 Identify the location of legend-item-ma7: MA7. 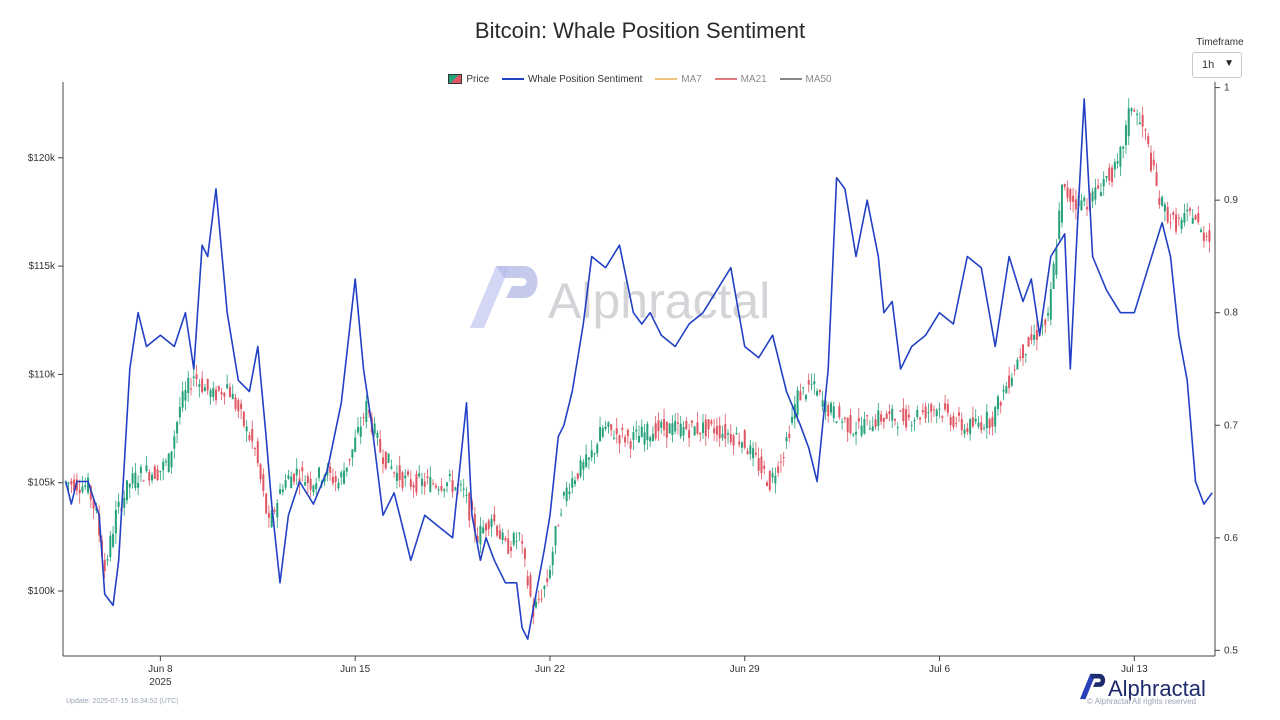
(678, 79).